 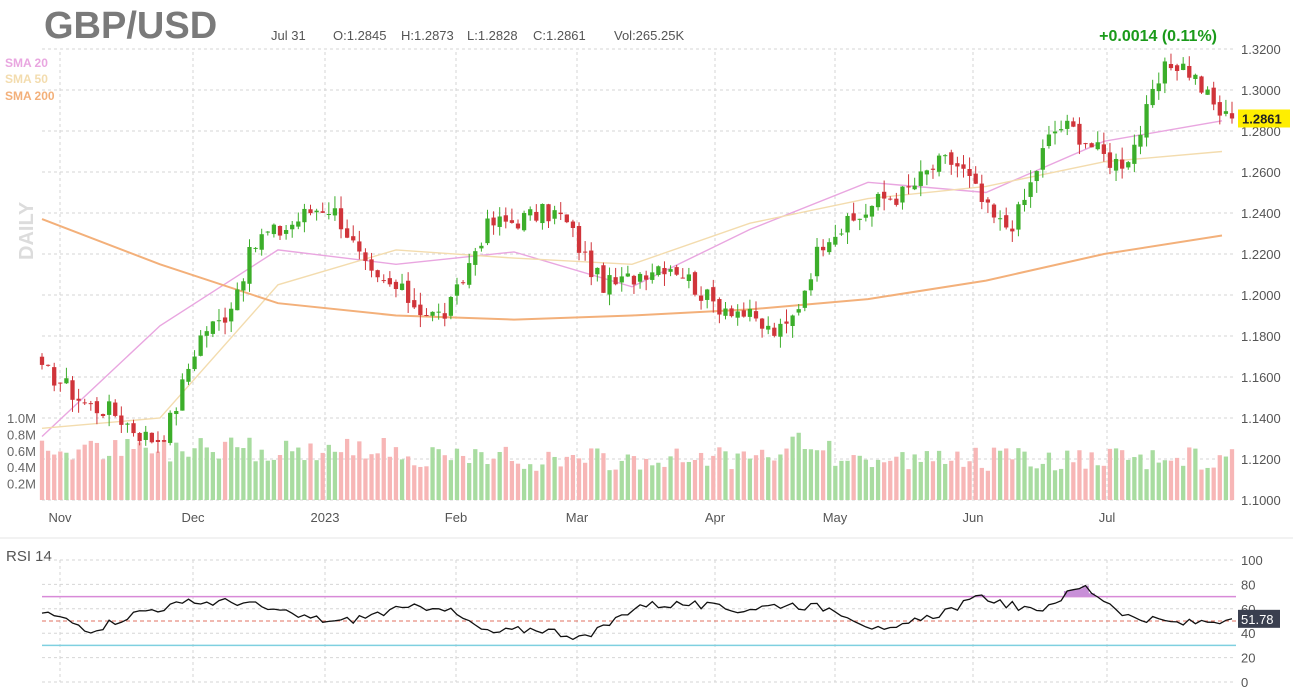 What do you see at coordinates (637, 466) in the screenshot?
I see `volume-bars` at bounding box center [637, 466].